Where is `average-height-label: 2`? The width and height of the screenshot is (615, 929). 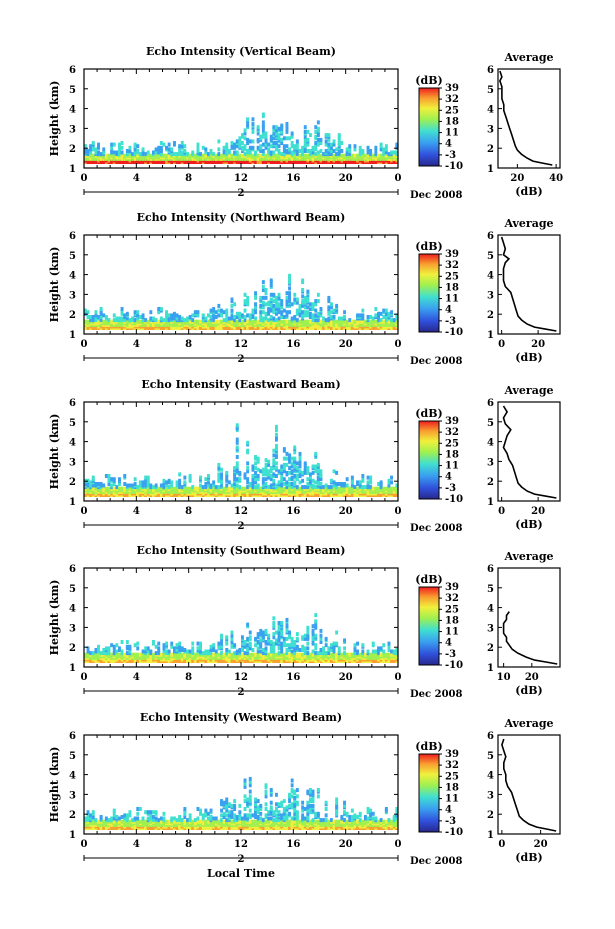 average-height-label: 2 is located at coordinates (490, 648).